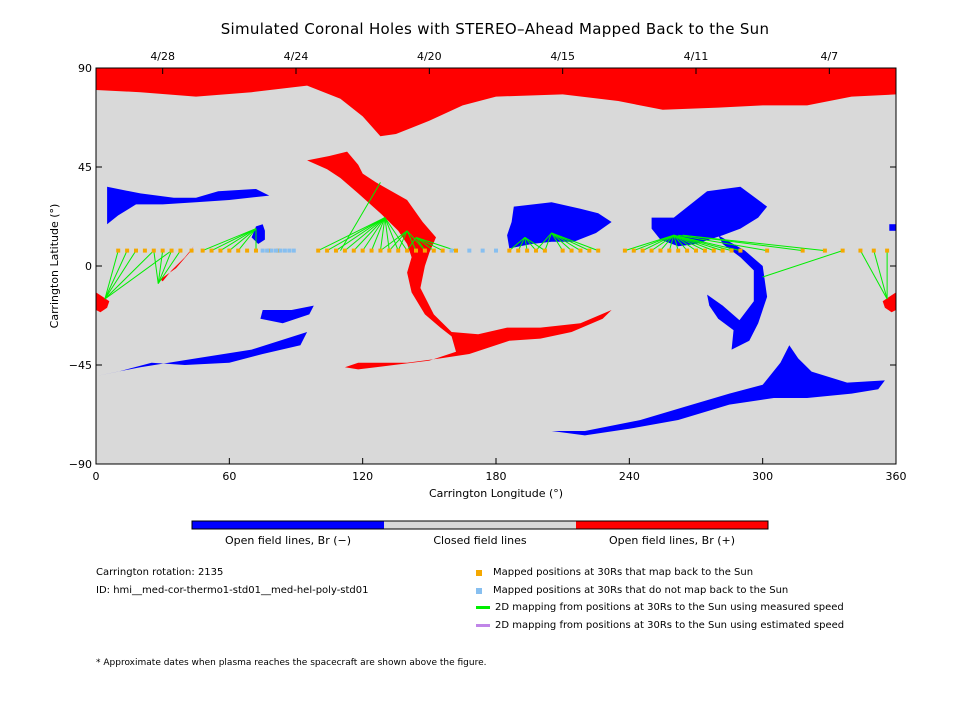  What do you see at coordinates (88, 266) in the screenshot?
I see `y-tick-label: 0` at bounding box center [88, 266].